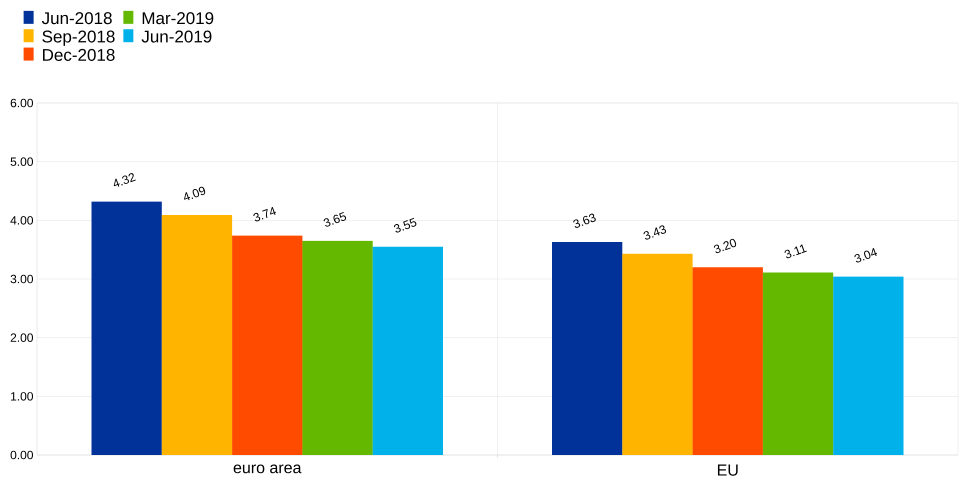 This screenshot has height=491, width=969. What do you see at coordinates (268, 469) in the screenshot?
I see `x-tick-label: euro area` at bounding box center [268, 469].